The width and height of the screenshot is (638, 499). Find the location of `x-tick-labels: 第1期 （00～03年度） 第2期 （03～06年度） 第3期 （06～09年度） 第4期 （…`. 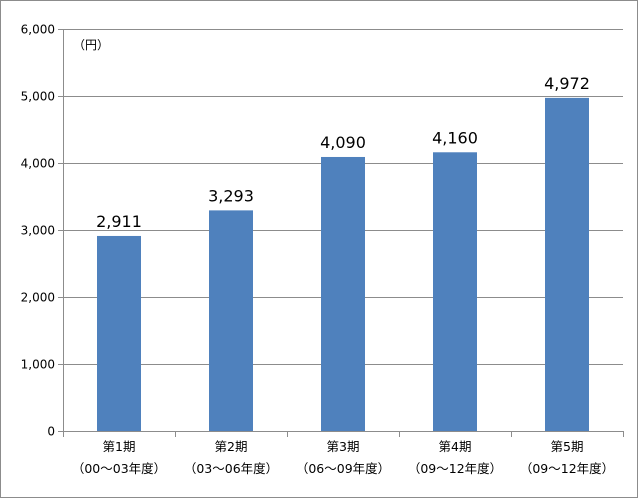

x-tick-labels: 第1期 （00～03年度） 第2期 （03～06年度） 第3期 （06～09年度） 第4期 （… is located at coordinates (343, 457).